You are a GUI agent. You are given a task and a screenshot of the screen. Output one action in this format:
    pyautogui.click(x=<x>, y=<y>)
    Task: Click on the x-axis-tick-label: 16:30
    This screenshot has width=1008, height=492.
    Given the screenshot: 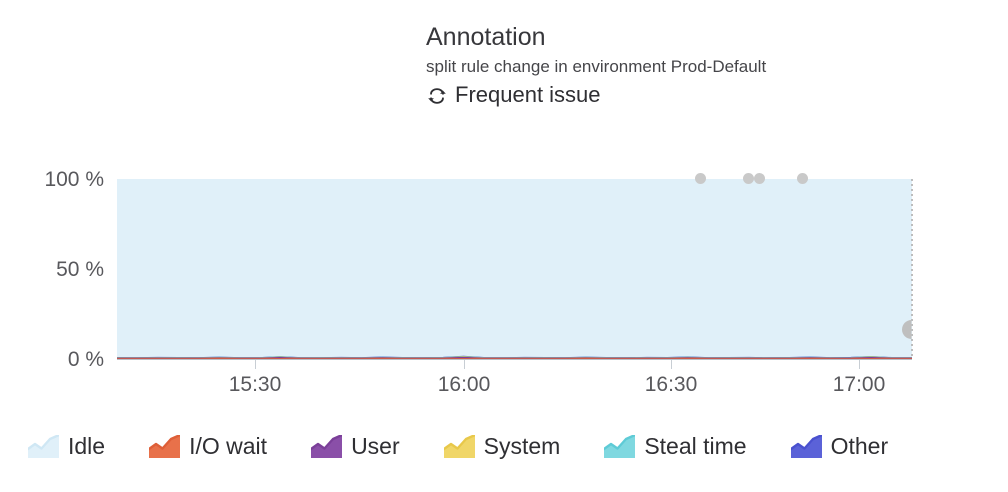 What is the action you would take?
    pyautogui.click(x=671, y=384)
    